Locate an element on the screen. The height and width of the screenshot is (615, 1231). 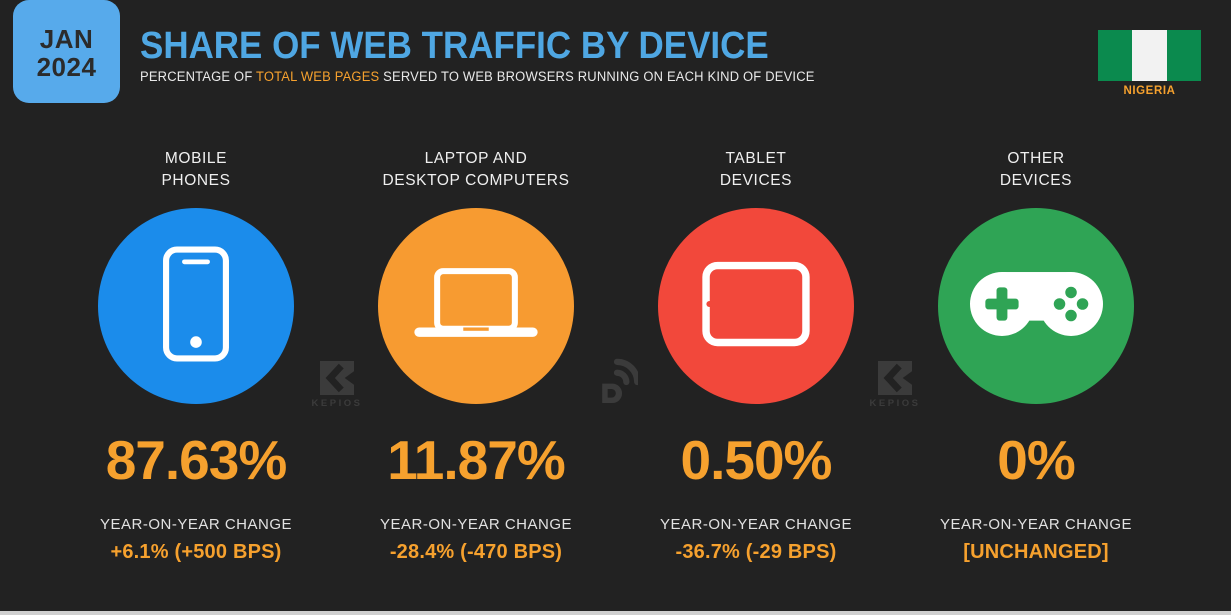
nigeria-flag is located at coordinates (1149, 55).